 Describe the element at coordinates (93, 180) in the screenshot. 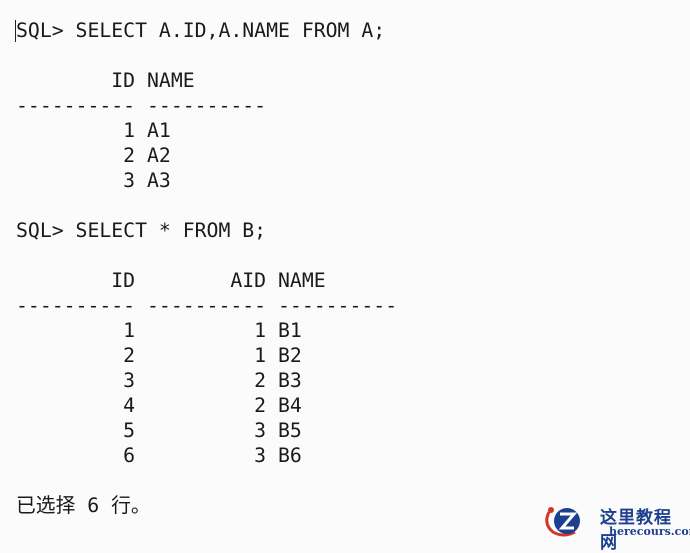

I see `console-line: 3 A3` at that location.